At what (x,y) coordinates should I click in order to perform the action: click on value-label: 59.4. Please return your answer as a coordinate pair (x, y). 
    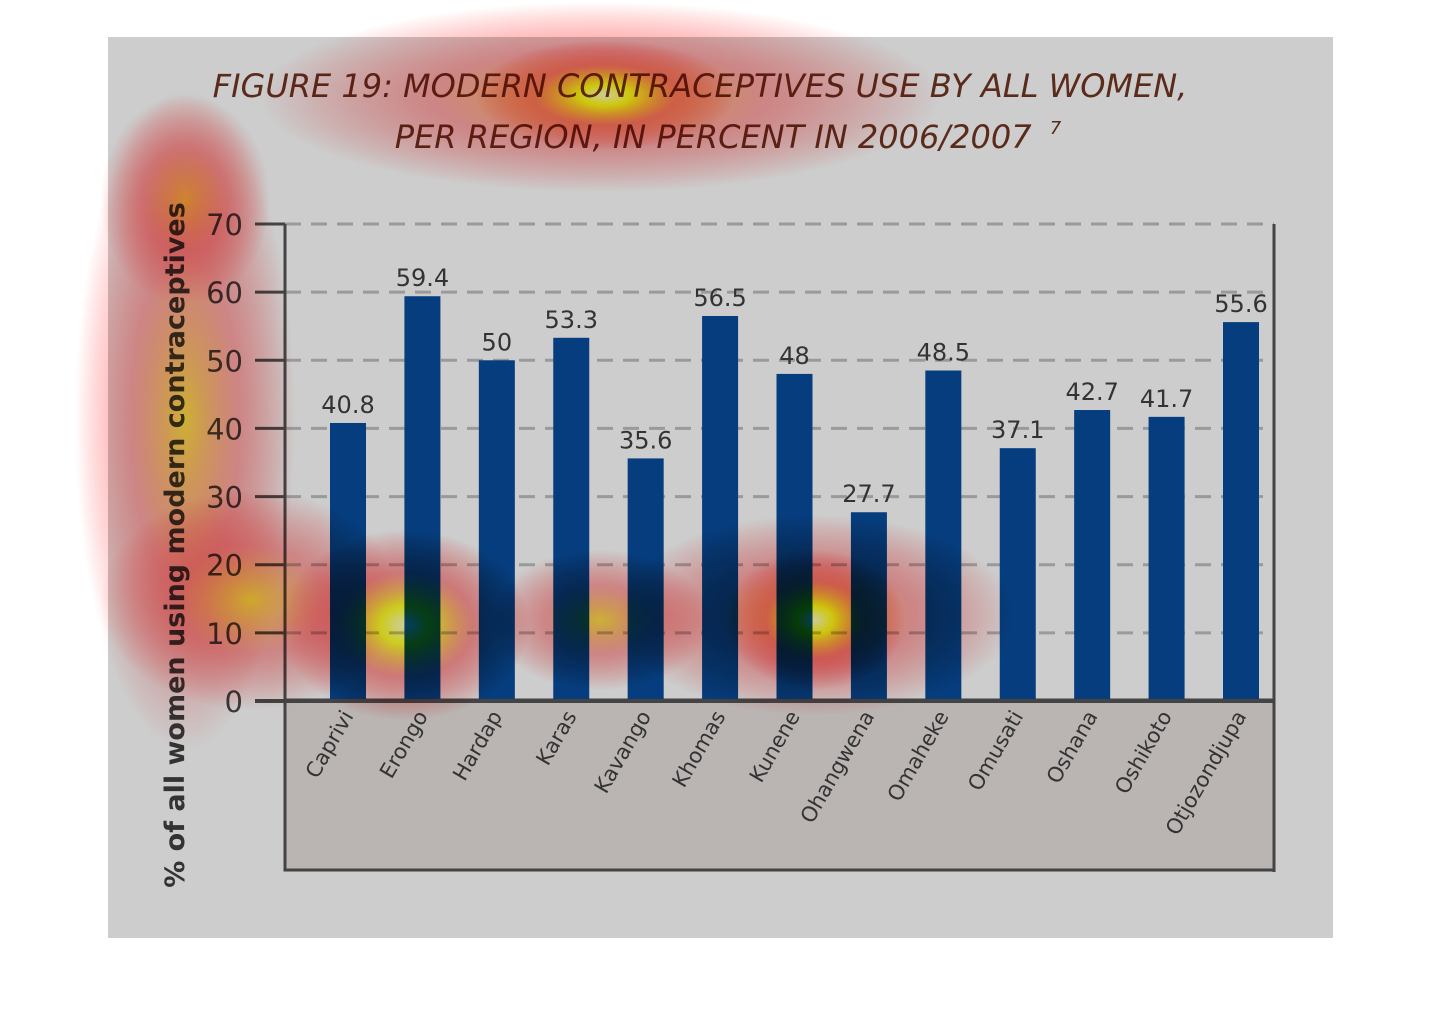
    Looking at the image, I should click on (422, 278).